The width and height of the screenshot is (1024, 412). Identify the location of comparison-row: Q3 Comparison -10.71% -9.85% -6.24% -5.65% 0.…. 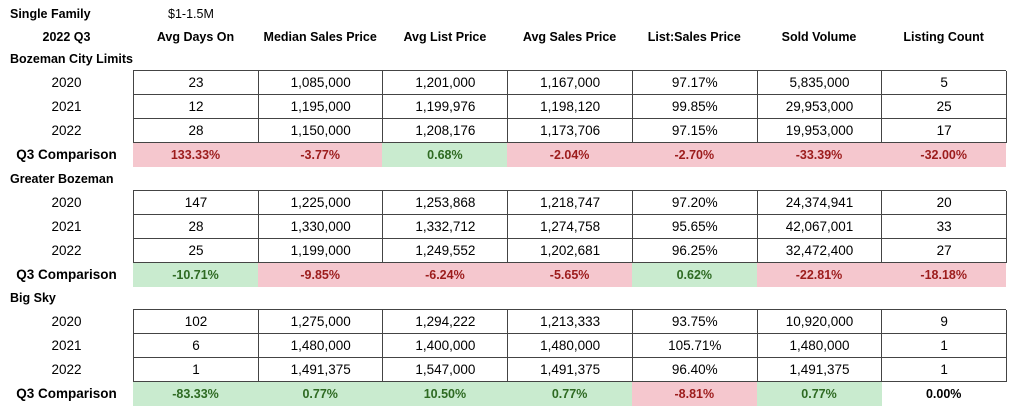
(503, 275).